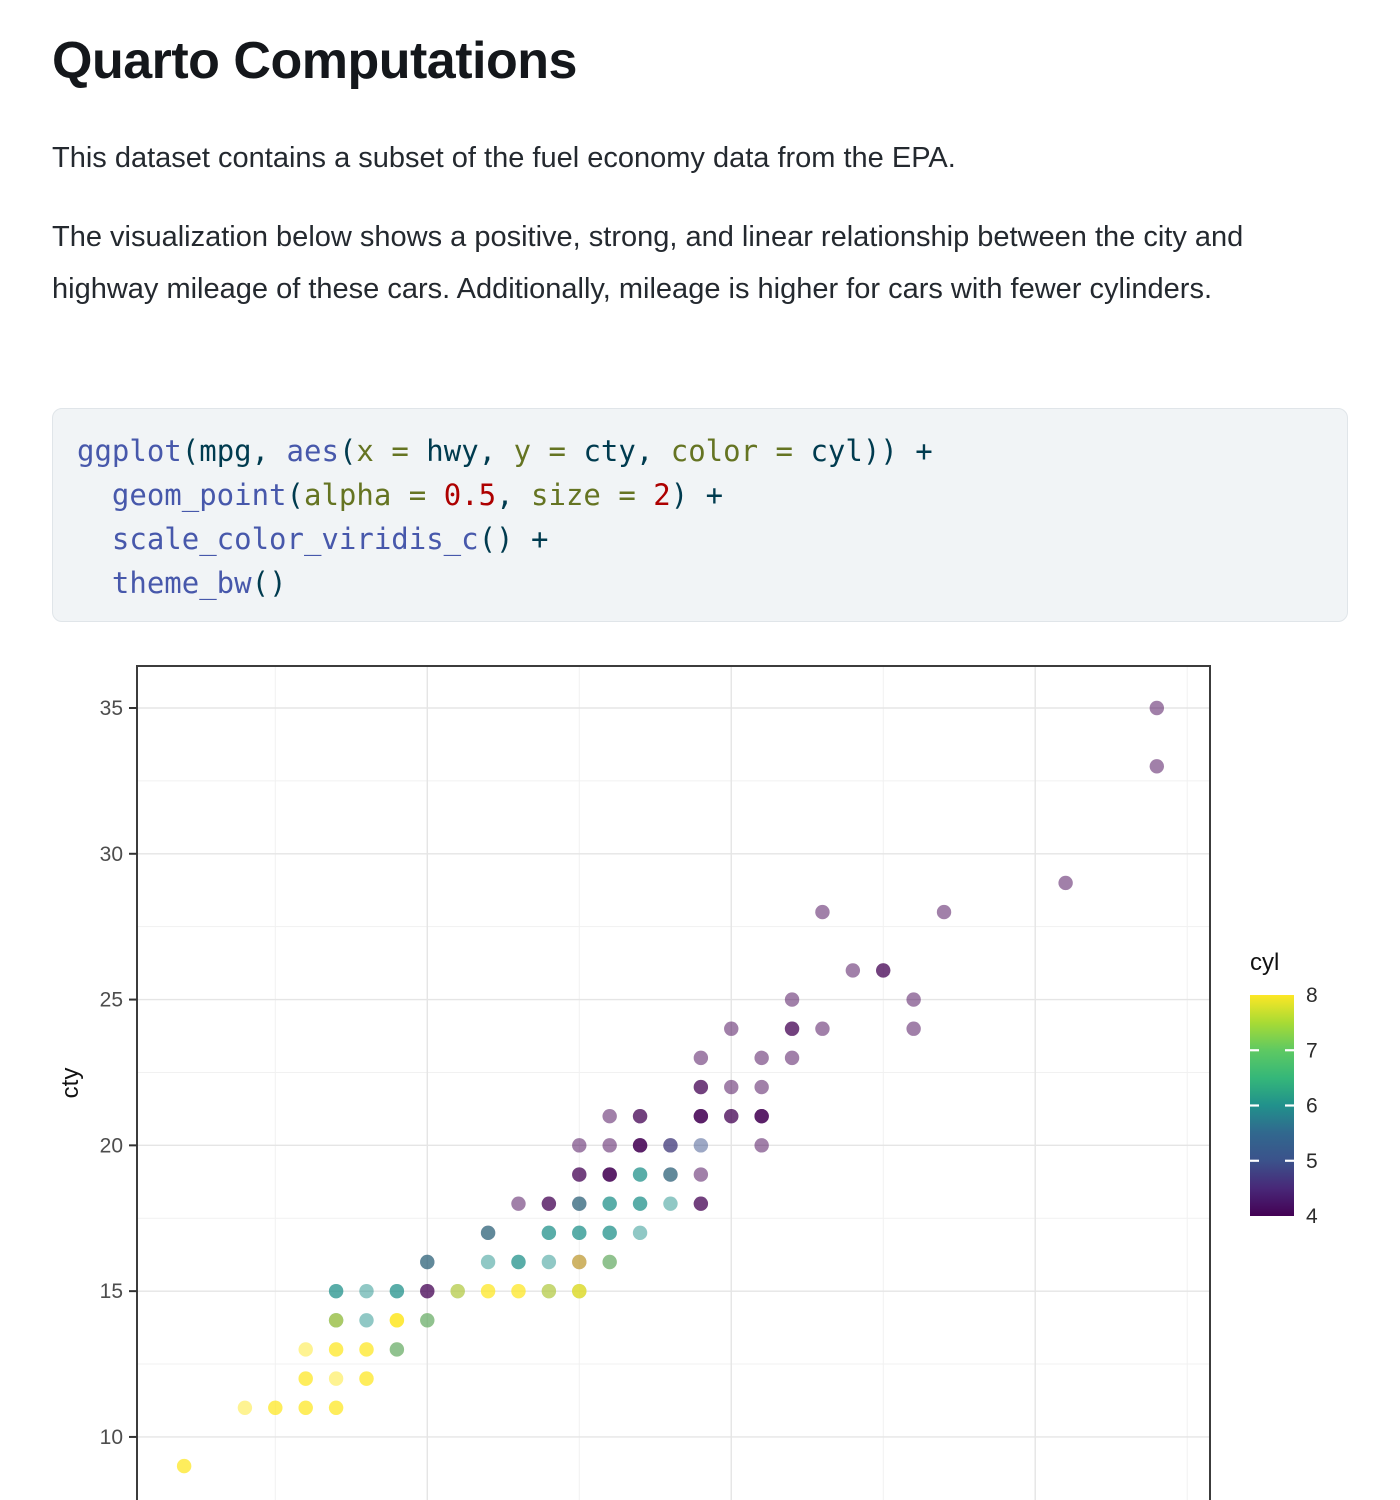 The width and height of the screenshot is (1400, 1500). Describe the element at coordinates (225, 451) in the screenshot. I see `code-token: mpg` at that location.